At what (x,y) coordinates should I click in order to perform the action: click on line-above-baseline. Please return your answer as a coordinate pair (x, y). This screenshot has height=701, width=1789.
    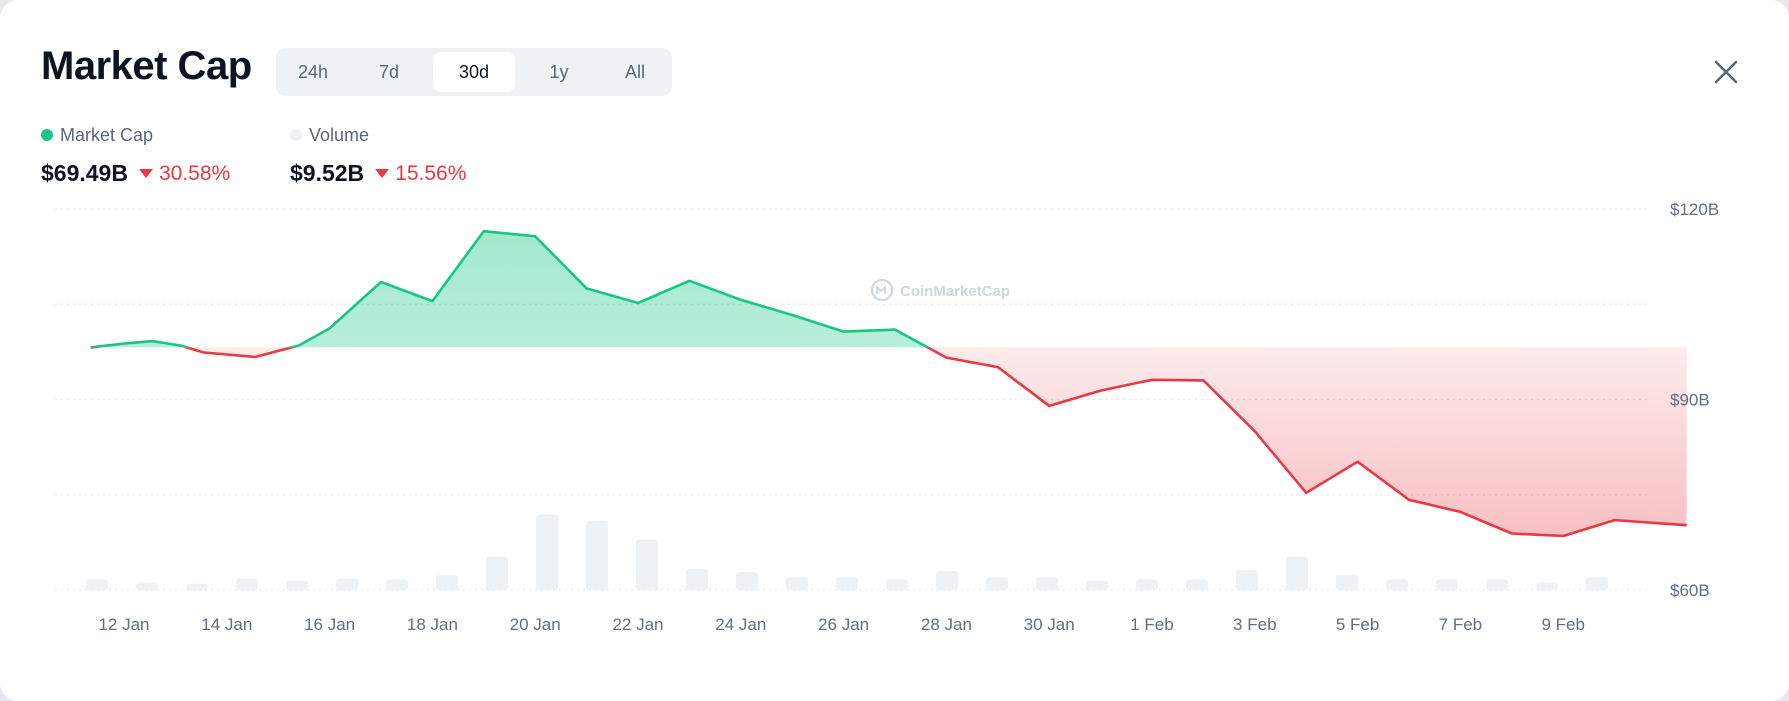
    Looking at the image, I should click on (510, 288).